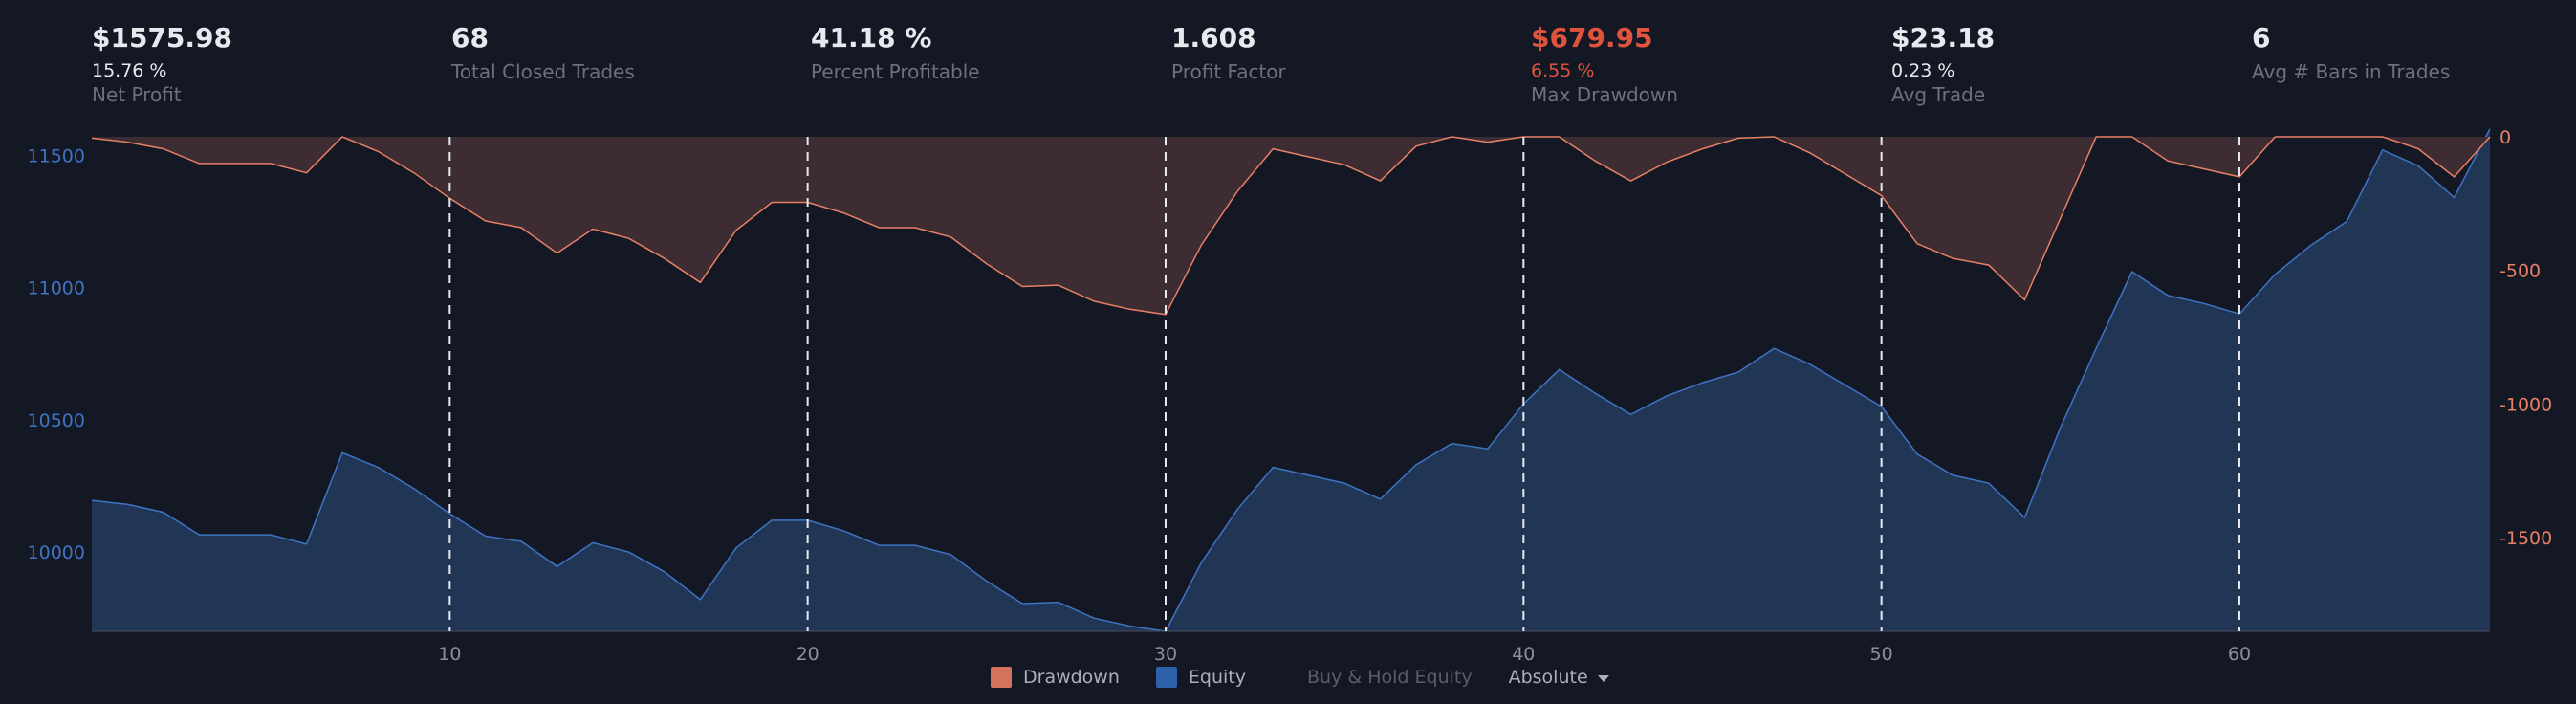 Image resolution: width=2576 pixels, height=704 pixels. What do you see at coordinates (1165, 654) in the screenshot?
I see `x-tick-label: 30` at bounding box center [1165, 654].